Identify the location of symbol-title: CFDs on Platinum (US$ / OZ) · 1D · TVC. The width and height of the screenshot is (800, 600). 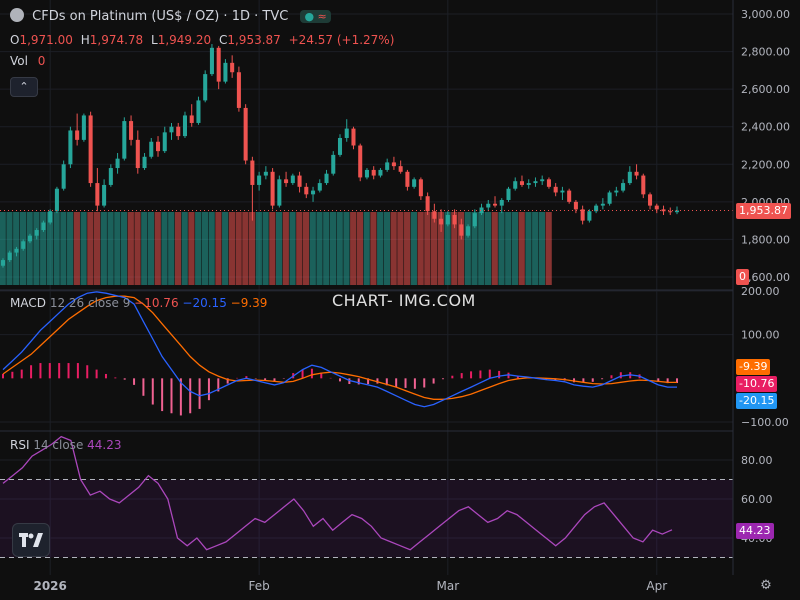
(160, 16).